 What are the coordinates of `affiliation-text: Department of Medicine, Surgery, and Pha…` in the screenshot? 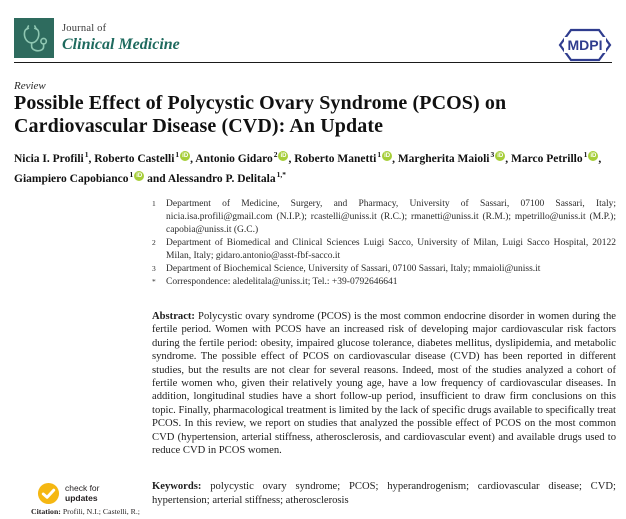 It's located at (391, 217).